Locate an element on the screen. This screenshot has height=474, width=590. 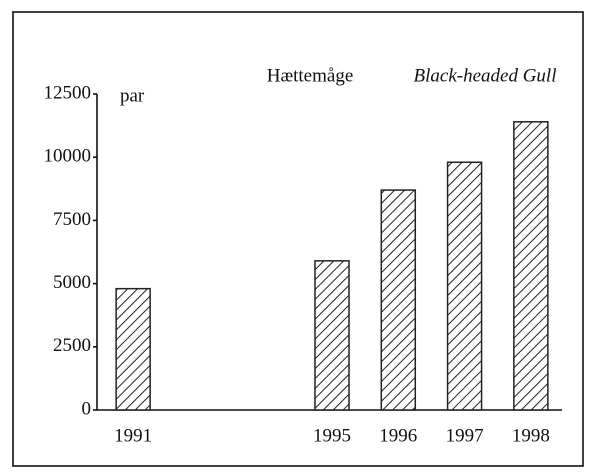
y-tick-label: 5000 is located at coordinates (72, 282).